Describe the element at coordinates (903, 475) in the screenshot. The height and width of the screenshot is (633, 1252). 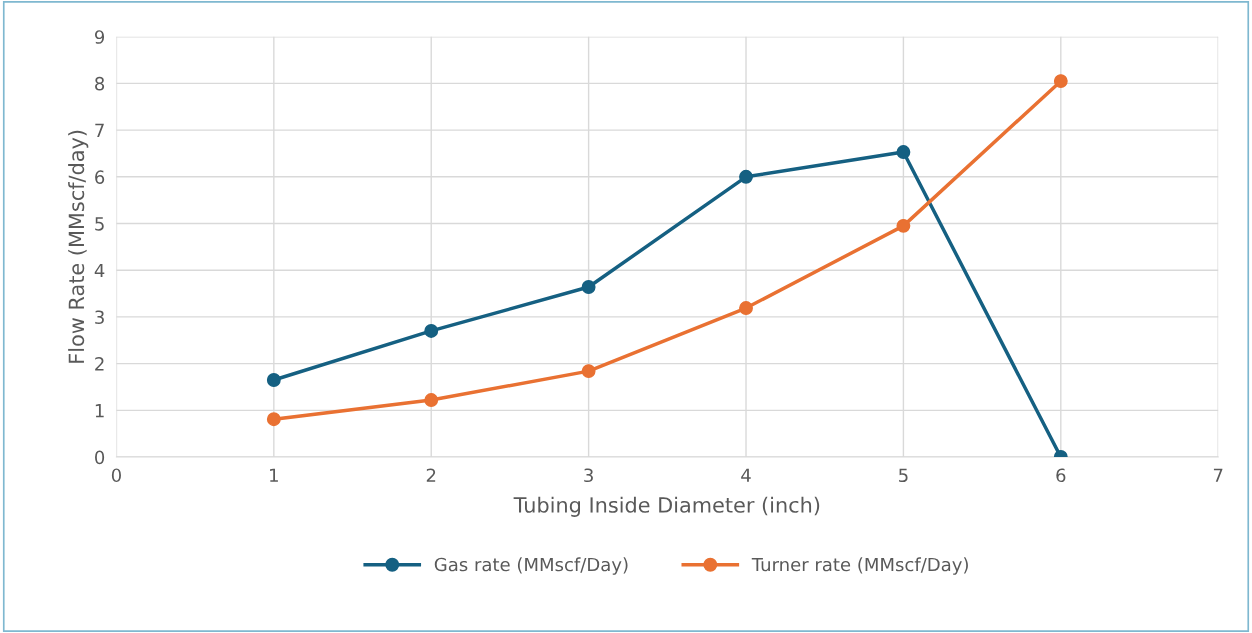
I see `x-tick-label: 5` at that location.